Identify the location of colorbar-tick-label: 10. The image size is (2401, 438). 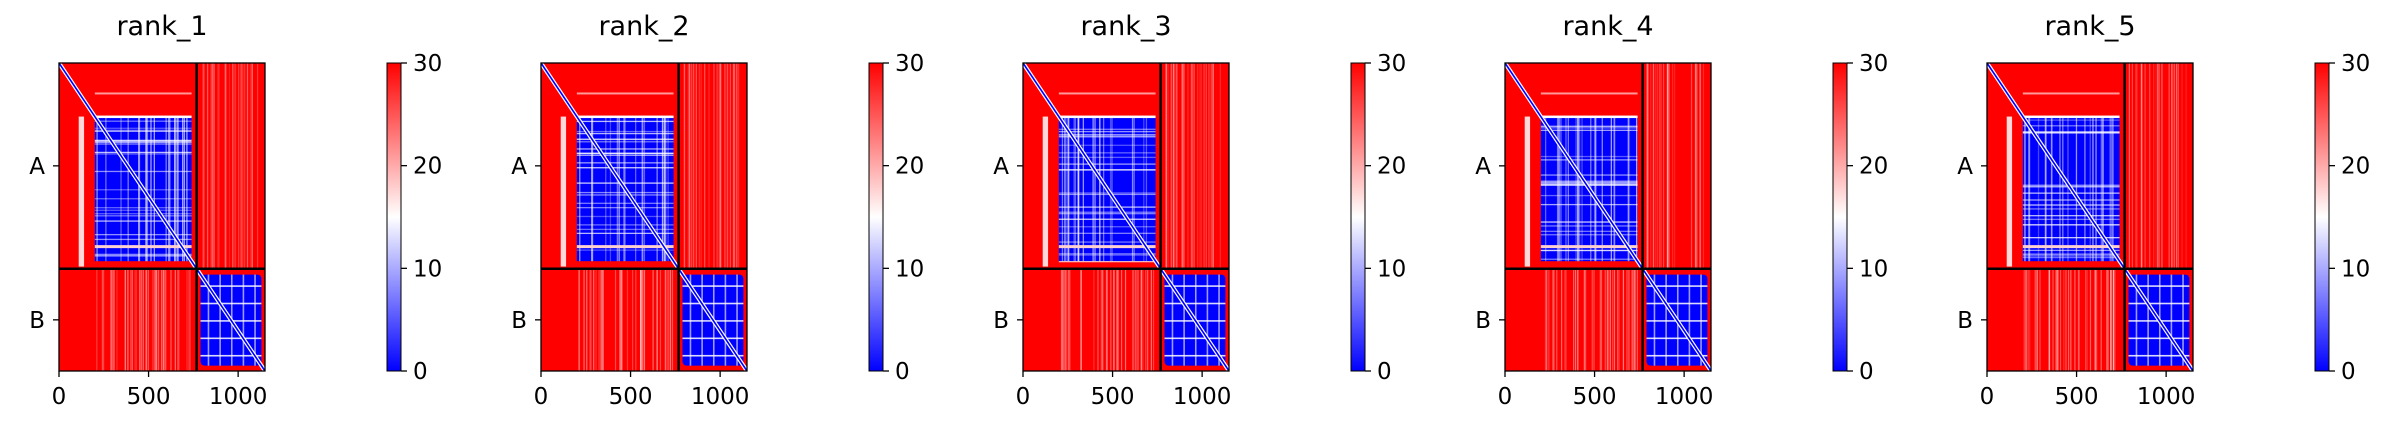
(427, 269).